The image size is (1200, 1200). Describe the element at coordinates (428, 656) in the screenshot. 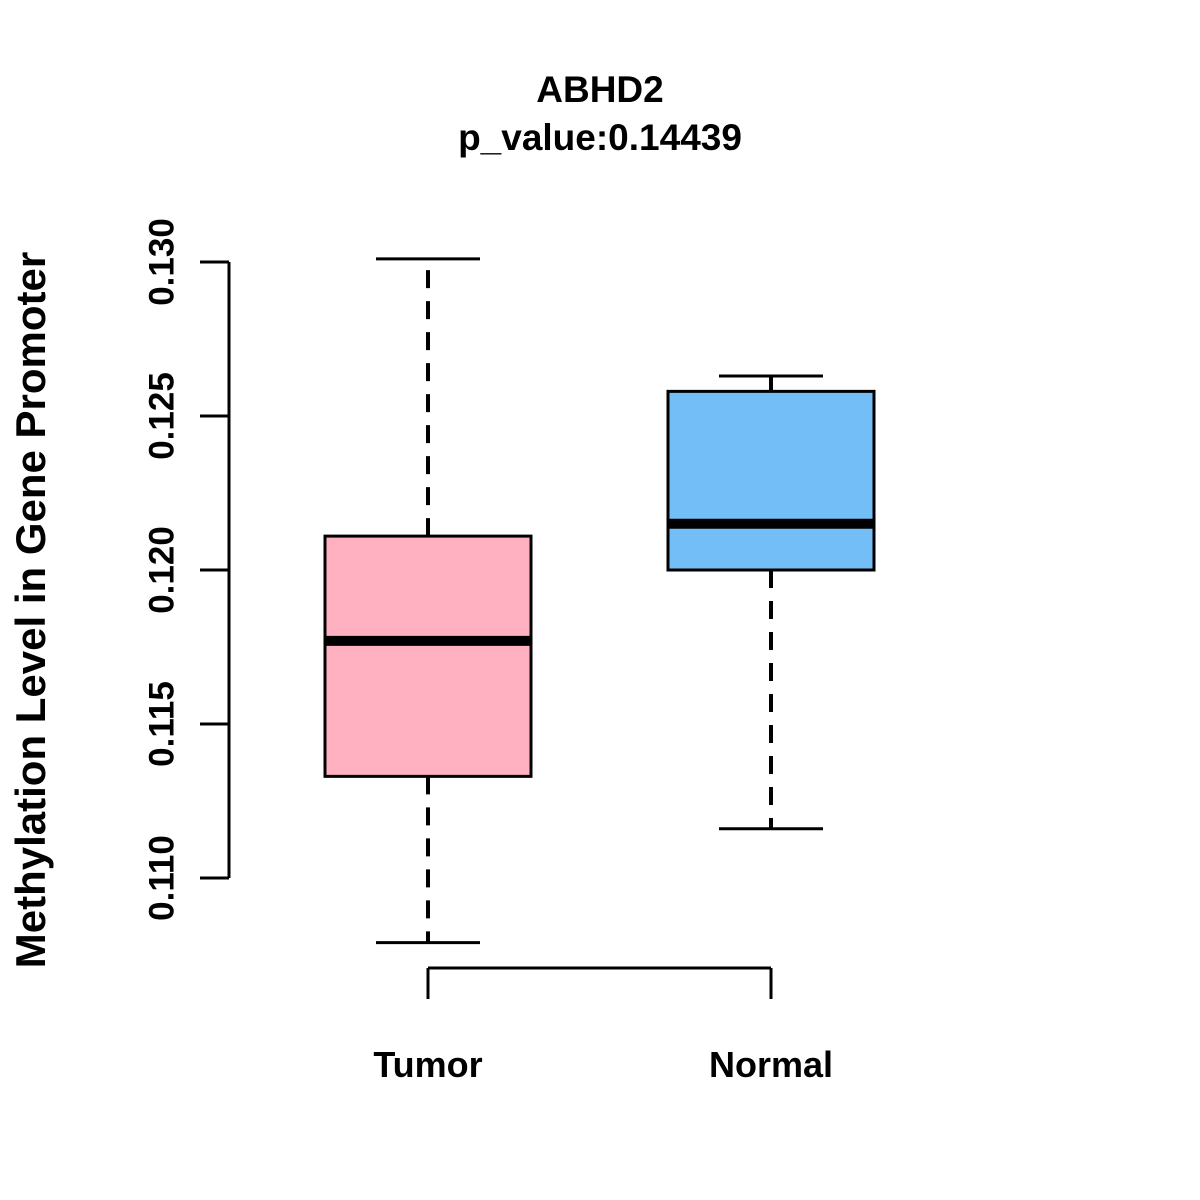

I see `tumor-box` at that location.